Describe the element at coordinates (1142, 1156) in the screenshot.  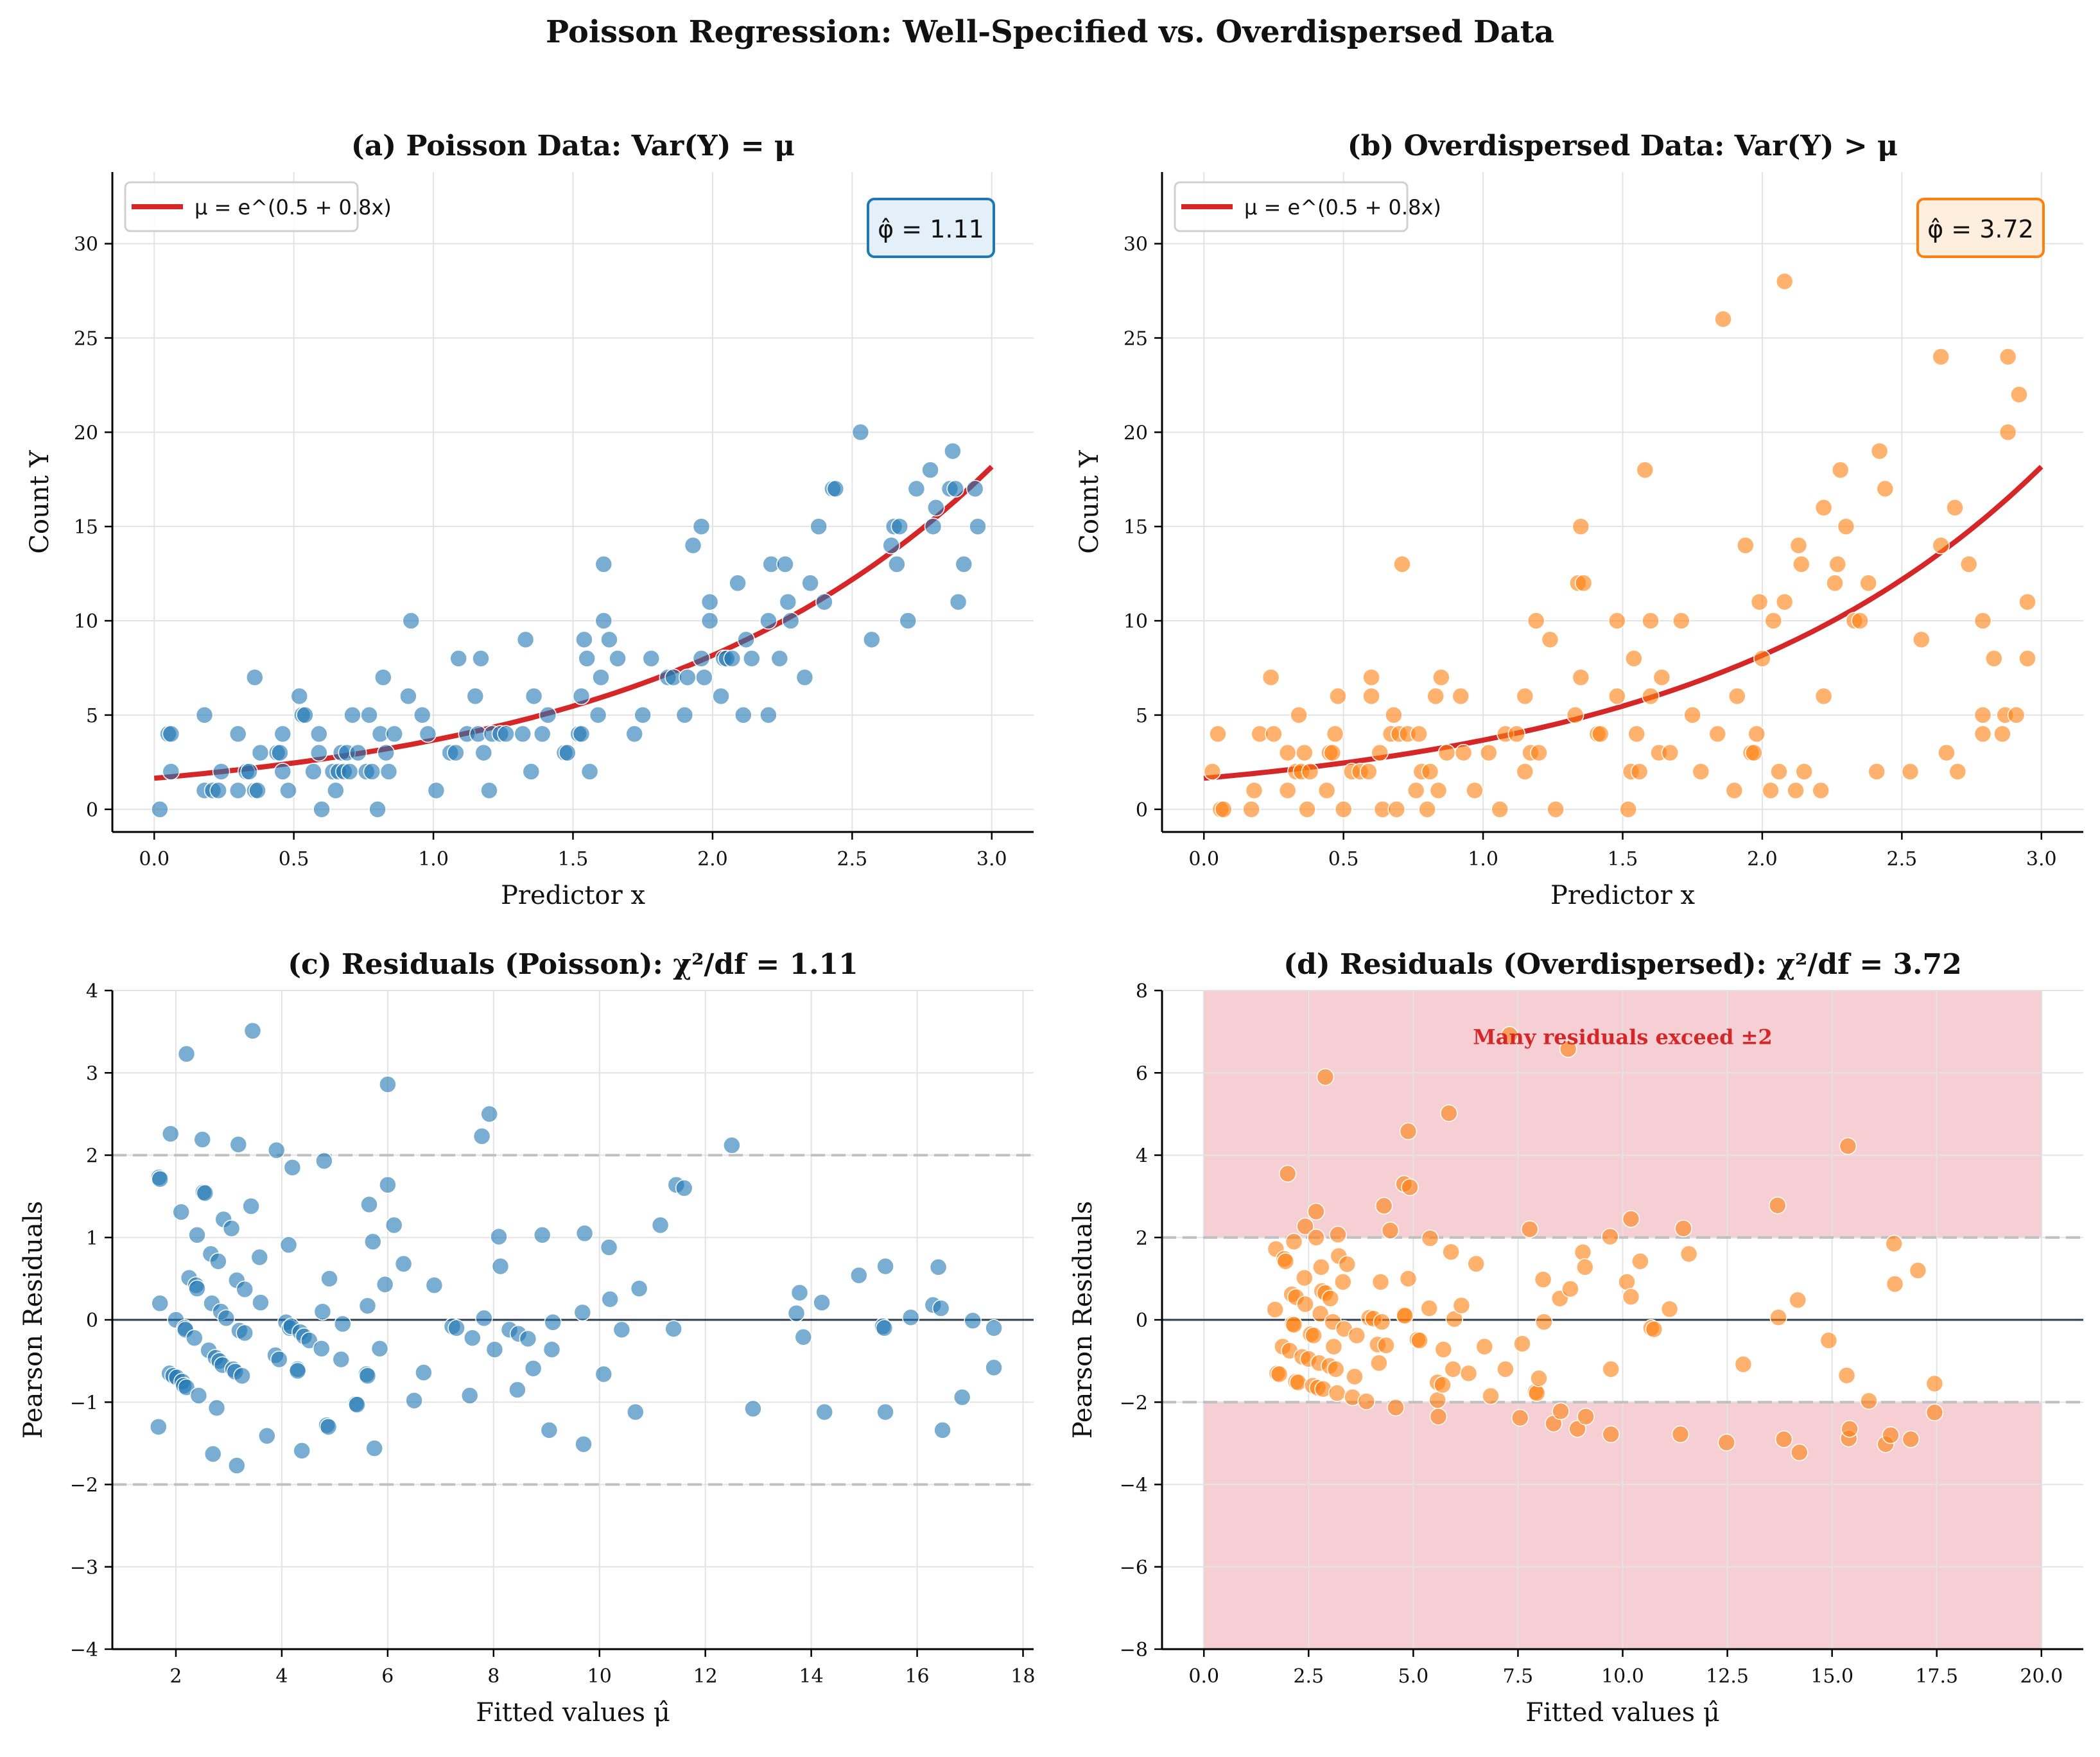
I see `y-tick-label: 4` at that location.